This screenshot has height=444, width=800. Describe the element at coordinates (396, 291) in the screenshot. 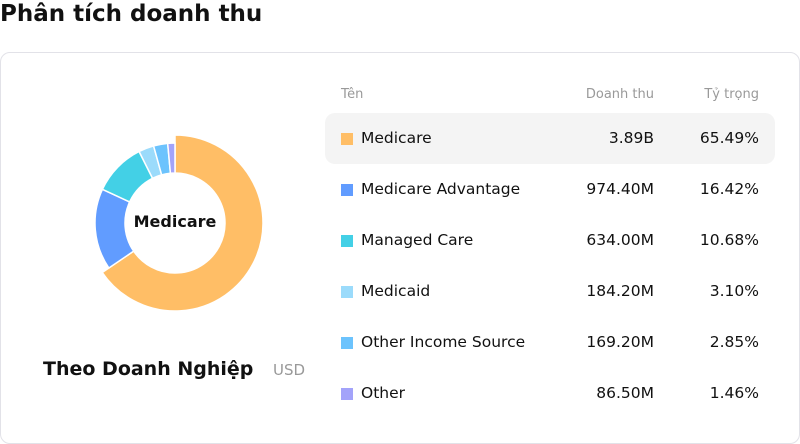

I see `row-name: Medicaid` at that location.